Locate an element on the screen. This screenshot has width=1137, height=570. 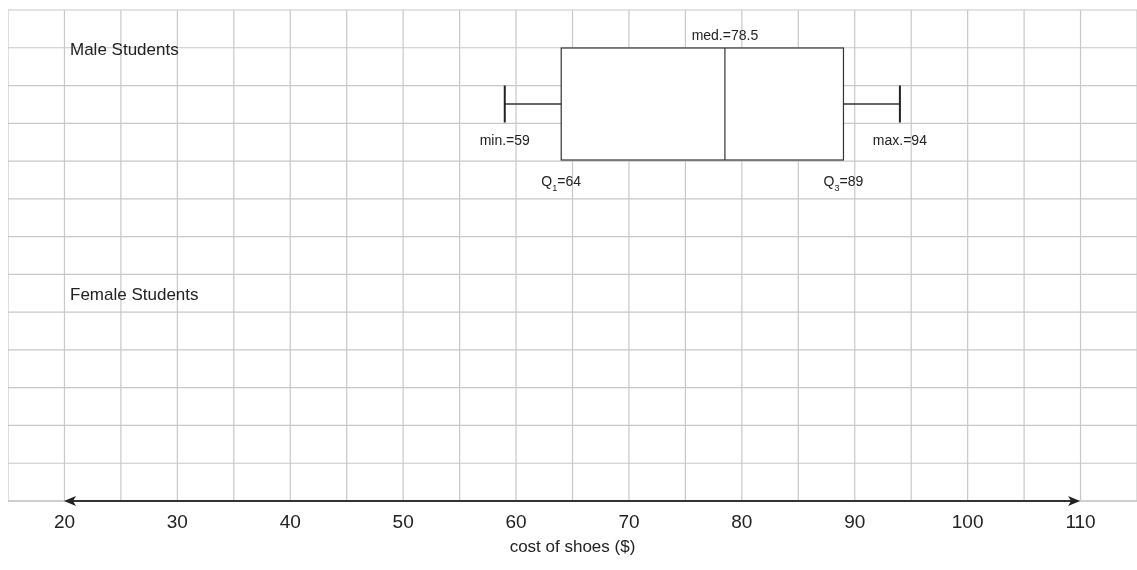
x-tick-label: 100 is located at coordinates (967, 522).